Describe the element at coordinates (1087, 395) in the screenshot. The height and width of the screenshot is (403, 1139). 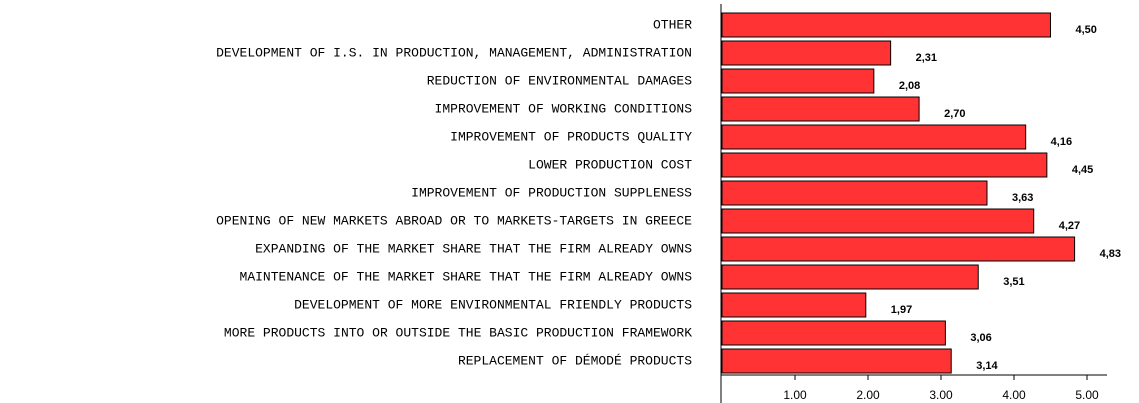
I see `x-tick-label: 5.00` at that location.